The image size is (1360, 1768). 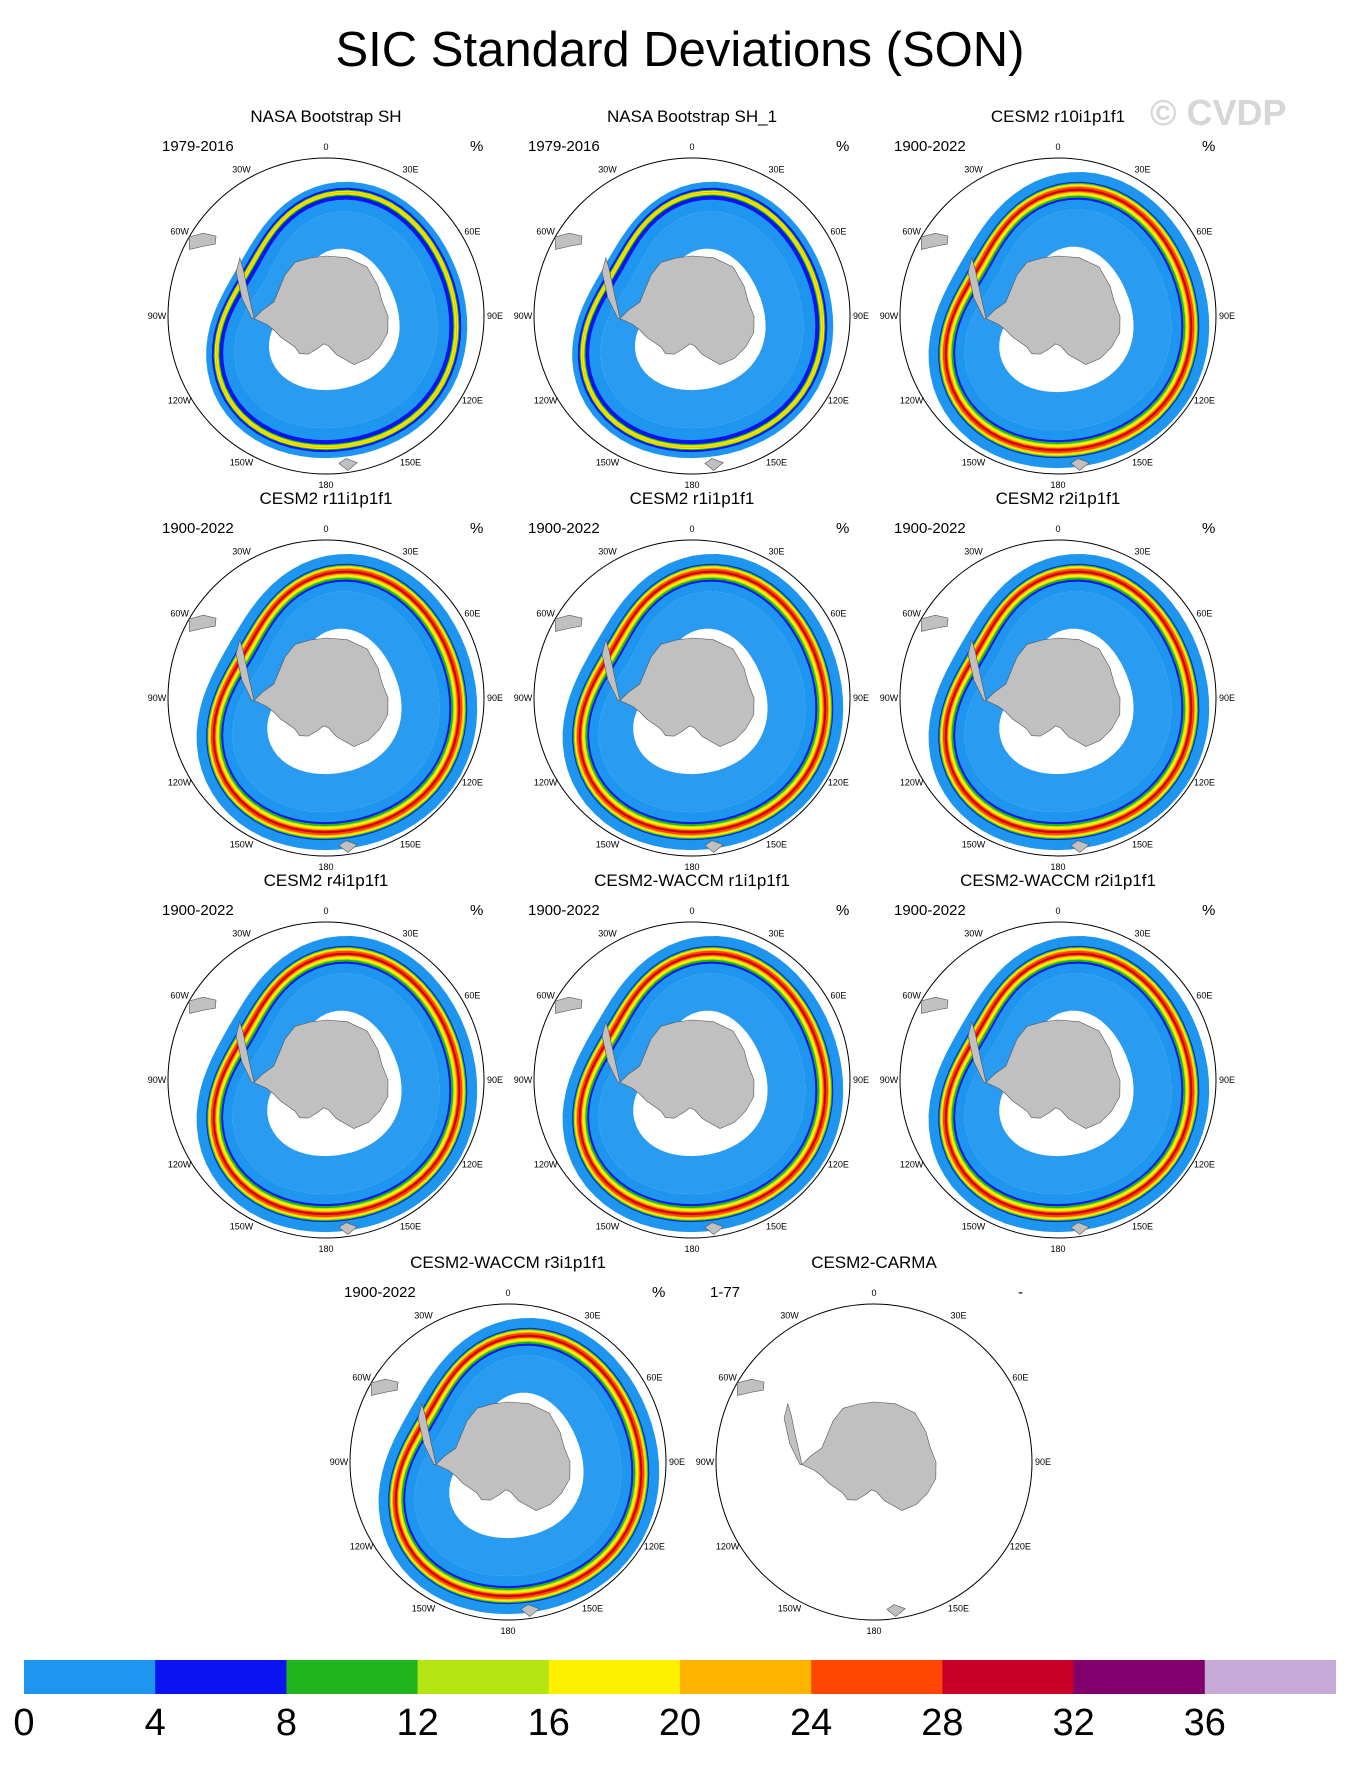 I want to click on panel-years: 1-77, so click(x=725, y=1292).